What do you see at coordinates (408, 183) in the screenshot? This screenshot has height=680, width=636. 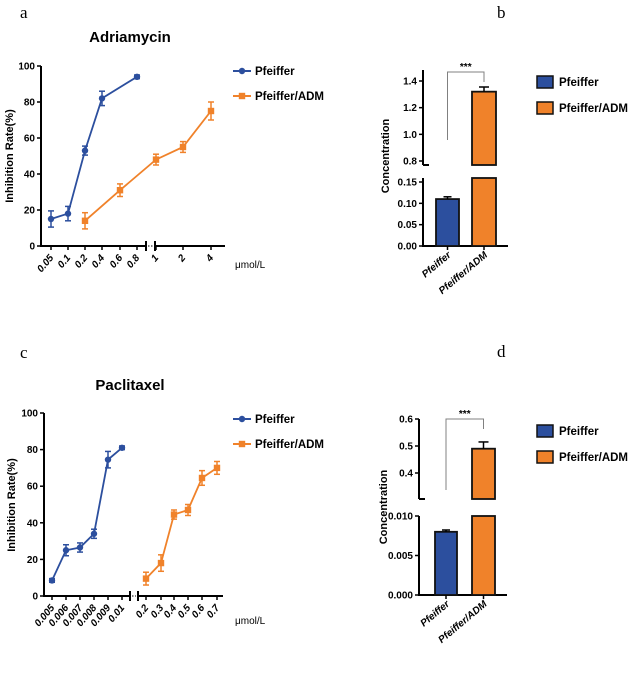 I see `y-tick-label: 0.15` at bounding box center [408, 183].